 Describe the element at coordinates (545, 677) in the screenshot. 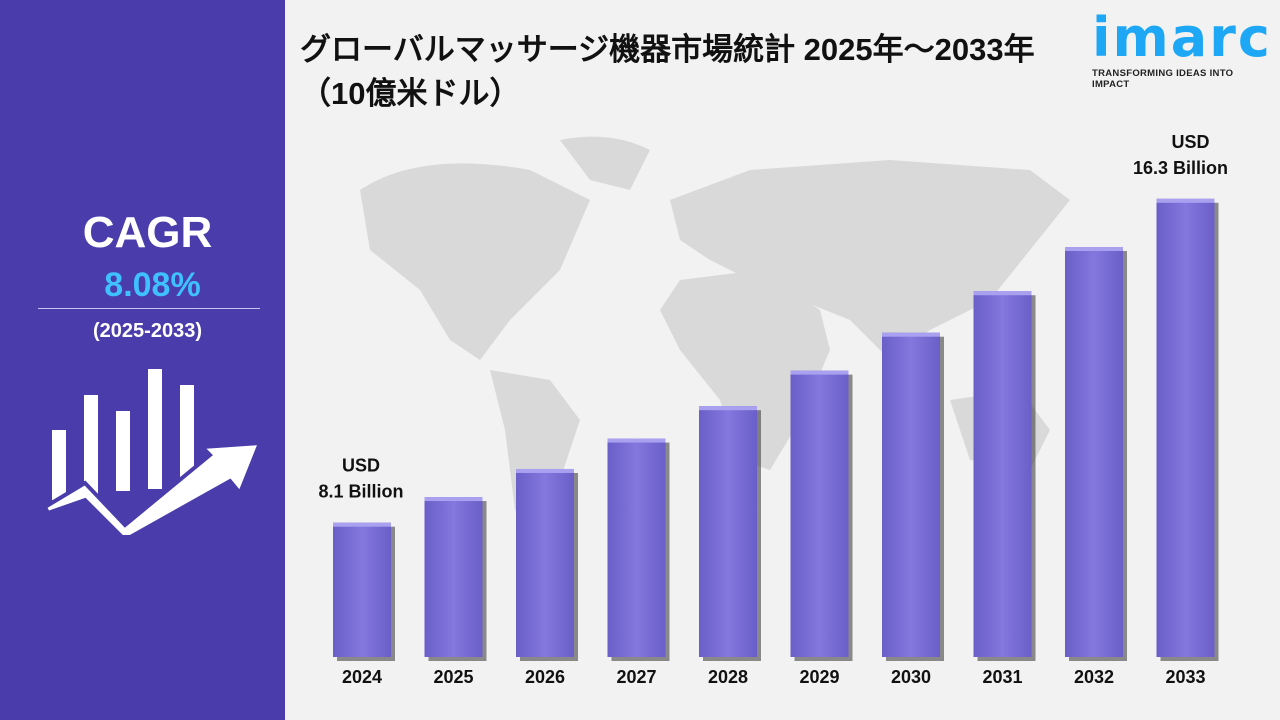

I see `x-tick-label: 2026` at that location.